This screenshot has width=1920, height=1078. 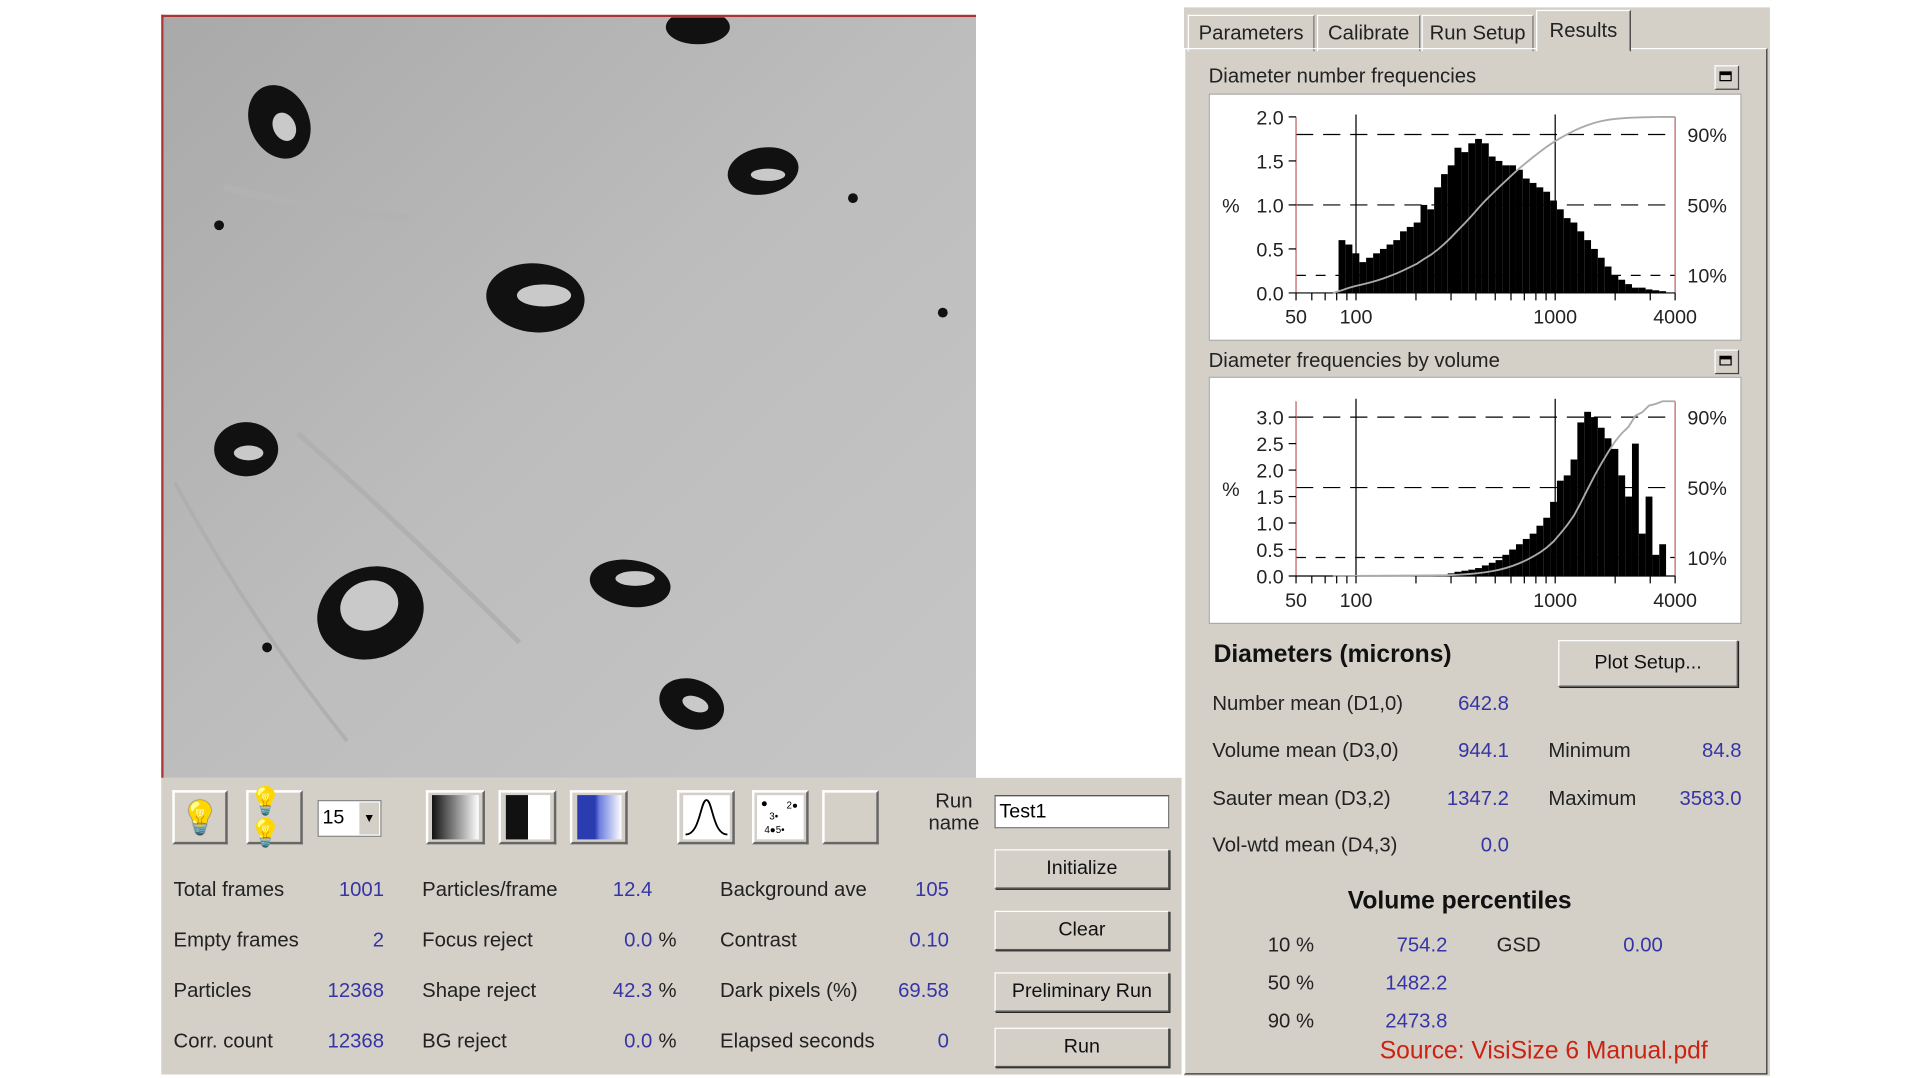 I want to click on stat-label: Particles, so click(x=212, y=990).